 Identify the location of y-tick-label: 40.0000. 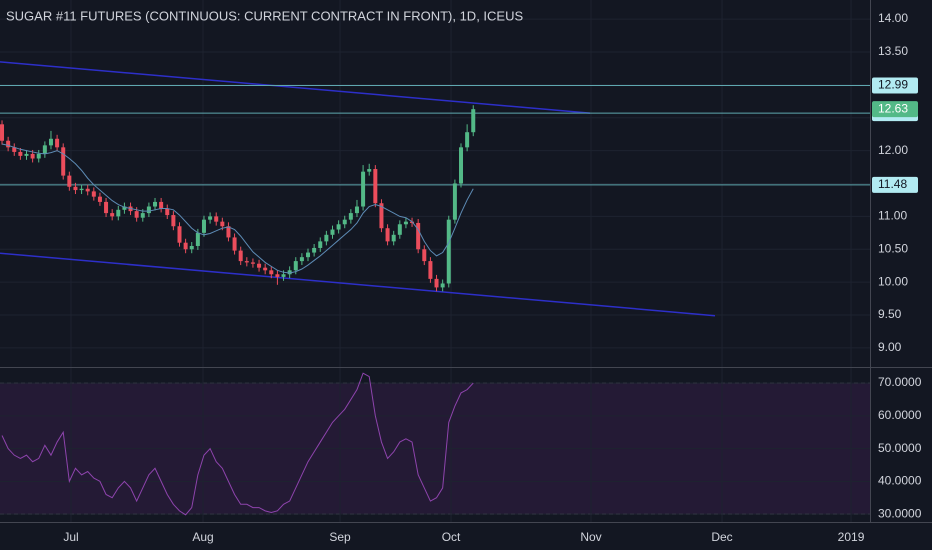
(900, 481).